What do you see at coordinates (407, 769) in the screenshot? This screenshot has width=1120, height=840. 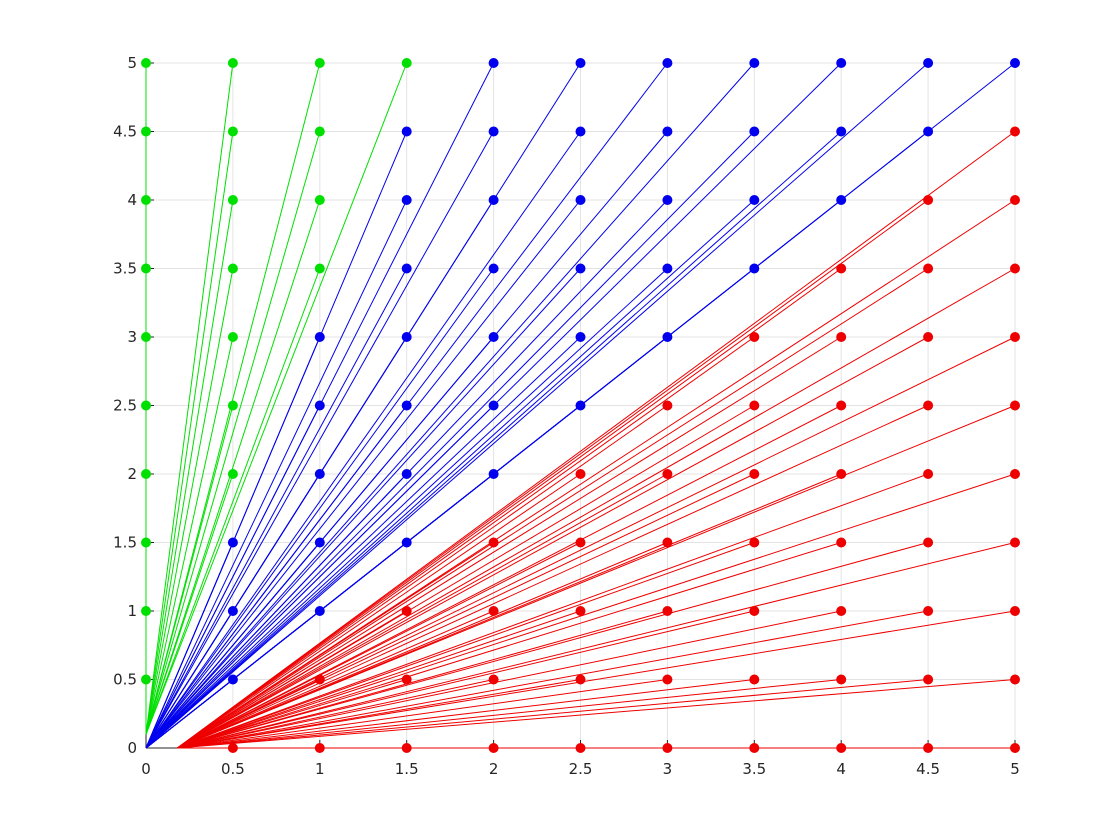 I see `x-tick-label: 1.5` at bounding box center [407, 769].